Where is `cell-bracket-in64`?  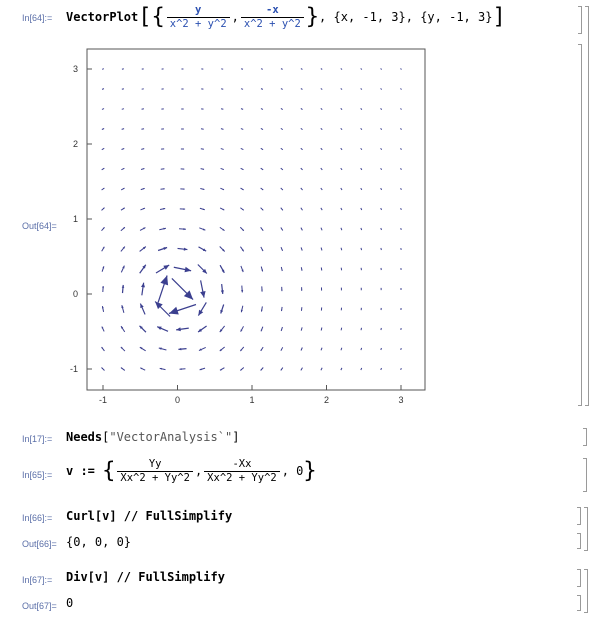 cell-bracket-in64 is located at coordinates (580, 20).